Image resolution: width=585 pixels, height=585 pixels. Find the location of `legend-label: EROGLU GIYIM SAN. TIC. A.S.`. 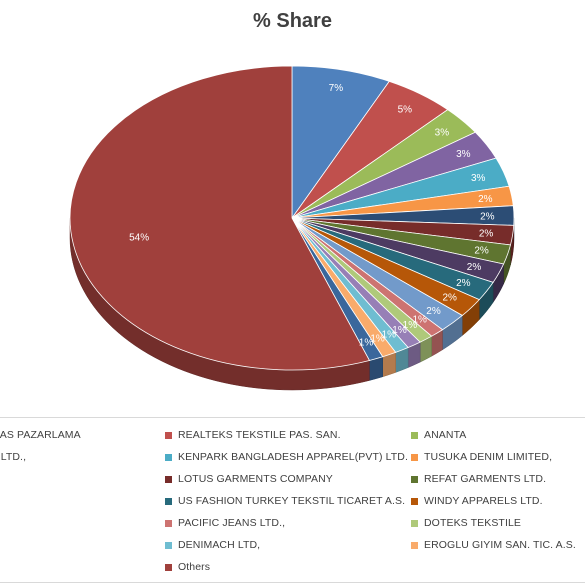

legend-label: EROGLU GIYIM SAN. TIC. A.S. is located at coordinates (500, 545).